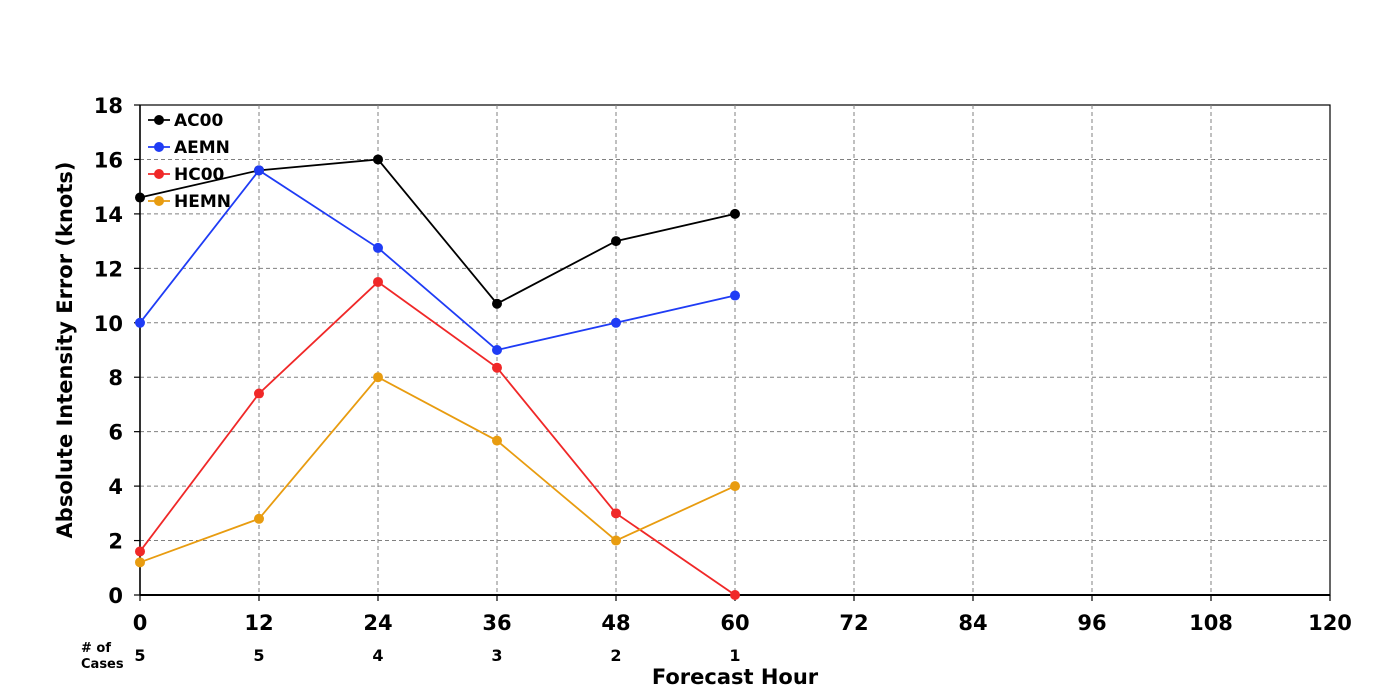  What do you see at coordinates (198, 121) in the screenshot?
I see `legend-label-ac00: AC00` at bounding box center [198, 121].